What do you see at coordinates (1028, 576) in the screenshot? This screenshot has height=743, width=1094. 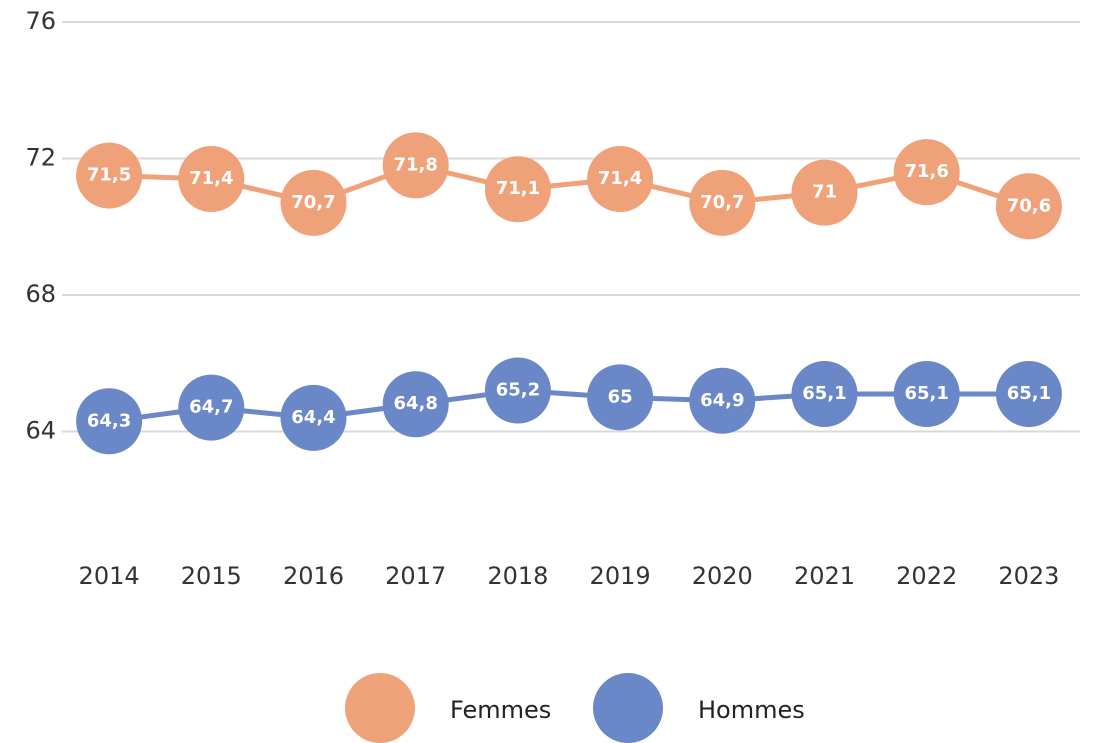 I see `x-tick-label: 2023` at bounding box center [1028, 576].